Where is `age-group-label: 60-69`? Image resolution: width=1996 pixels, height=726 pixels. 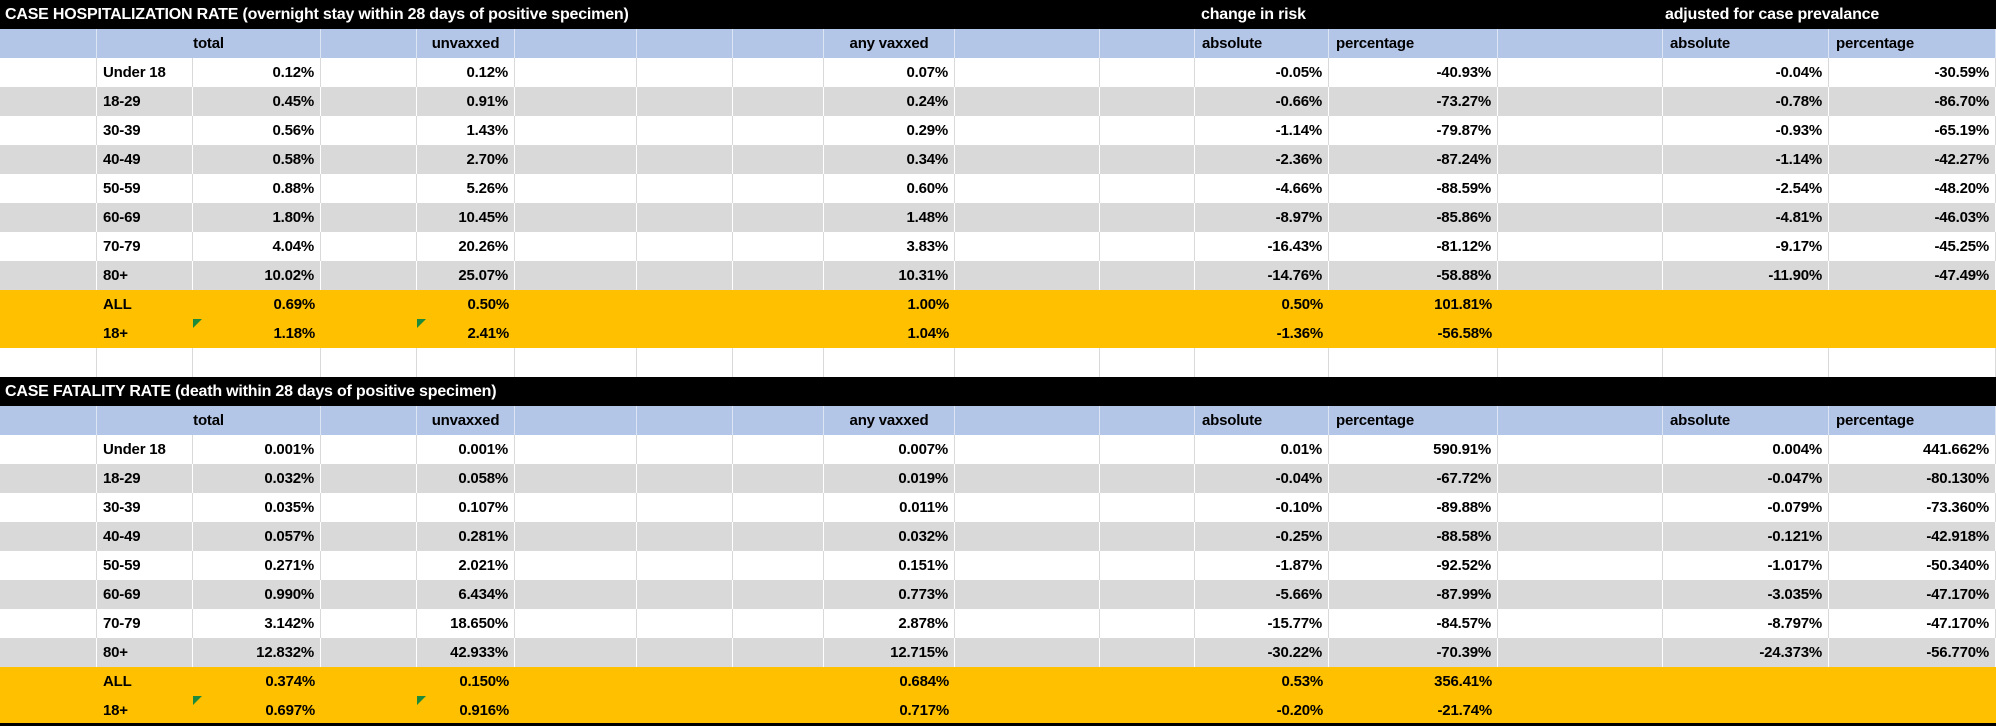 age-group-label: 60-69 is located at coordinates (145, 594).